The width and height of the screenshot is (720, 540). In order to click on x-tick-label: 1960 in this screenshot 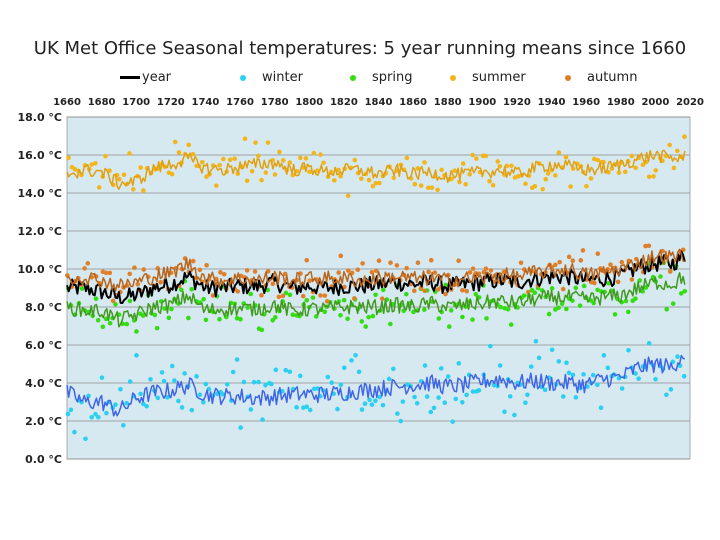, I will do `click(586, 102)`.